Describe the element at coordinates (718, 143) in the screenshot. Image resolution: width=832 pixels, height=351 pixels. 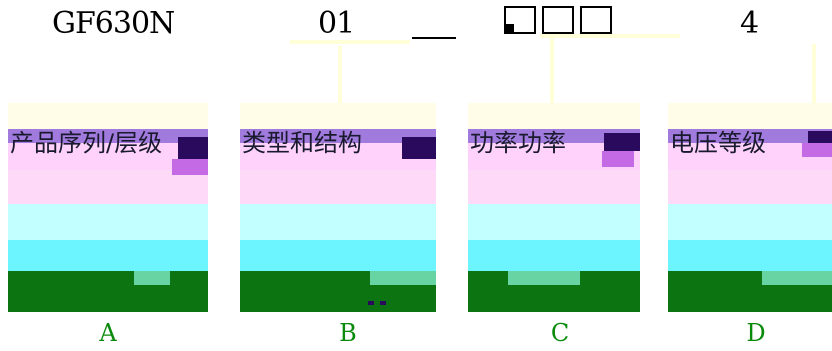
I see `panel-d-caption: 电压等级` at that location.